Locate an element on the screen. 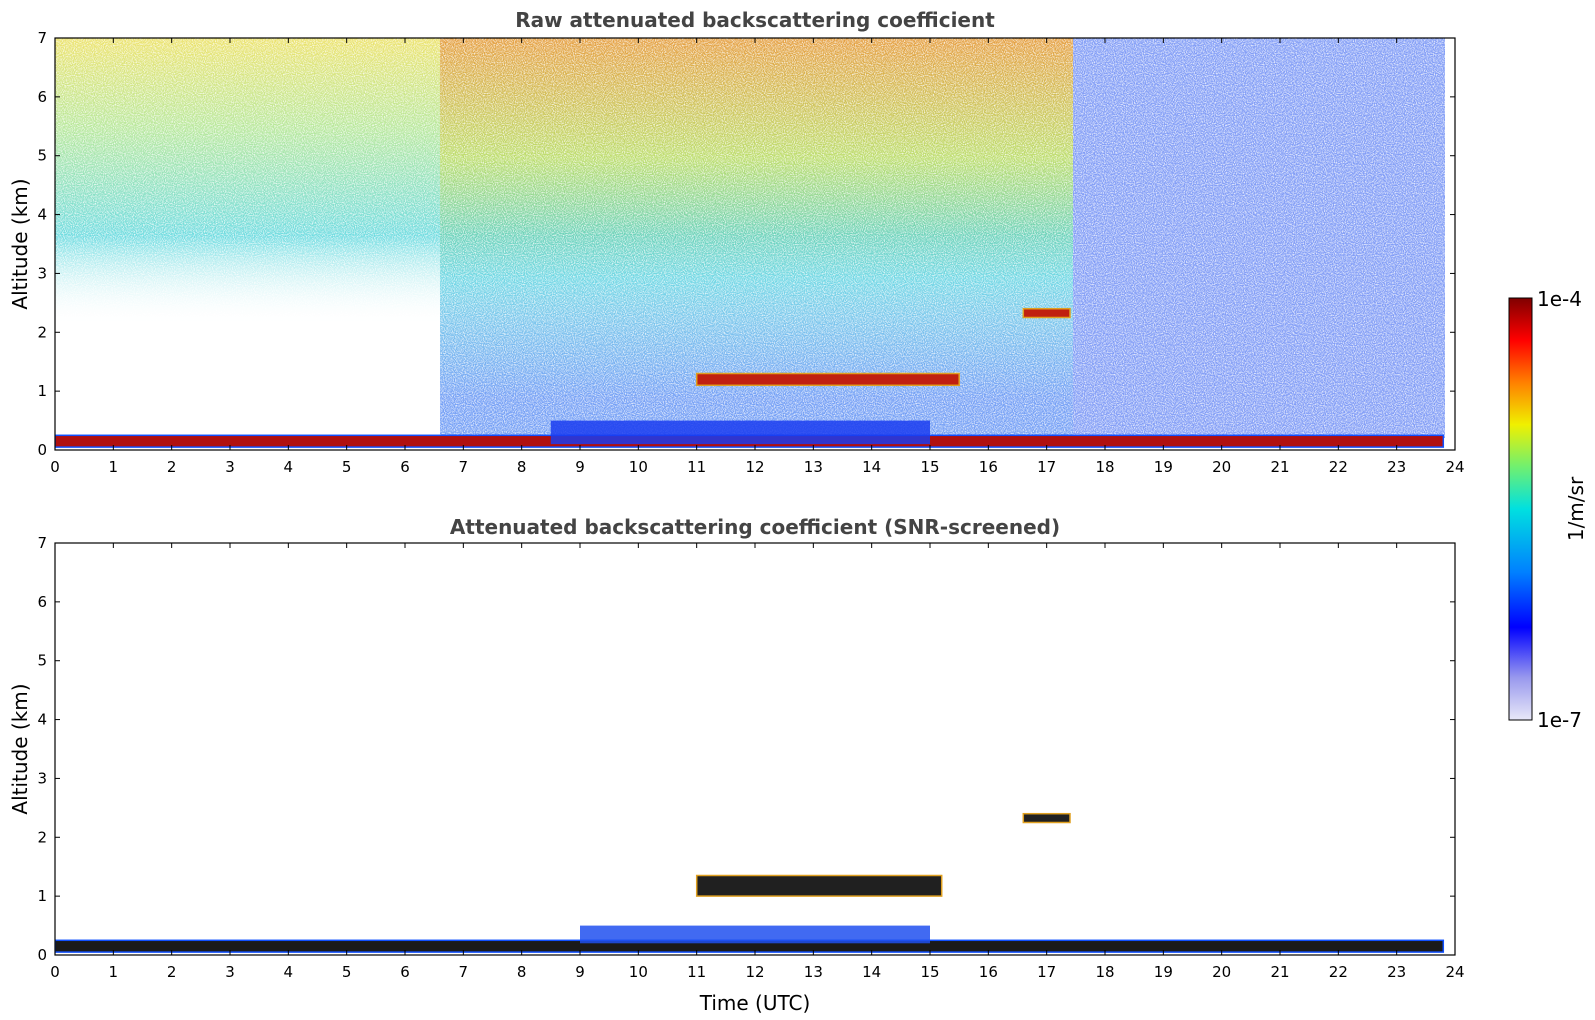  screened-ylabel: Altitude (km) is located at coordinates (20, 748).